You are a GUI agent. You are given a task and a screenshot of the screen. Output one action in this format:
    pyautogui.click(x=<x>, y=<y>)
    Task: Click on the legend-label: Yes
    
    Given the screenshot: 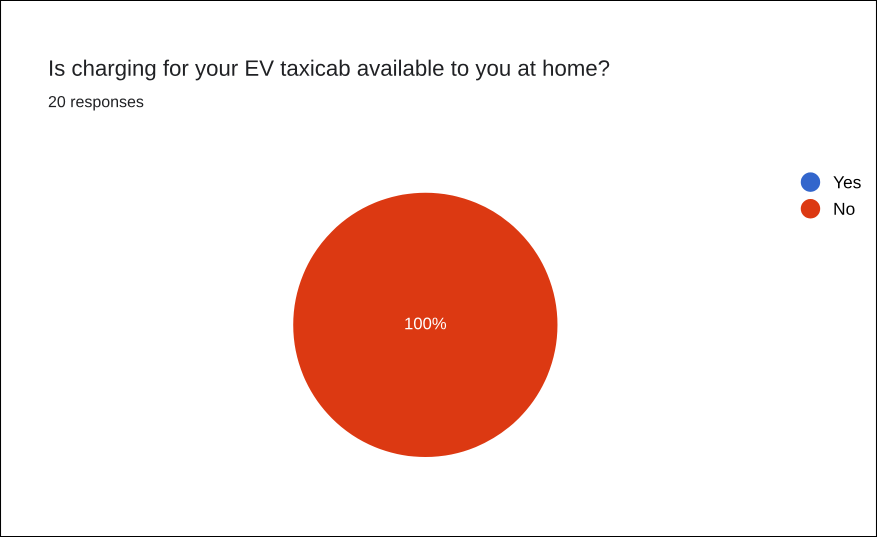 What is the action you would take?
    pyautogui.click(x=847, y=182)
    